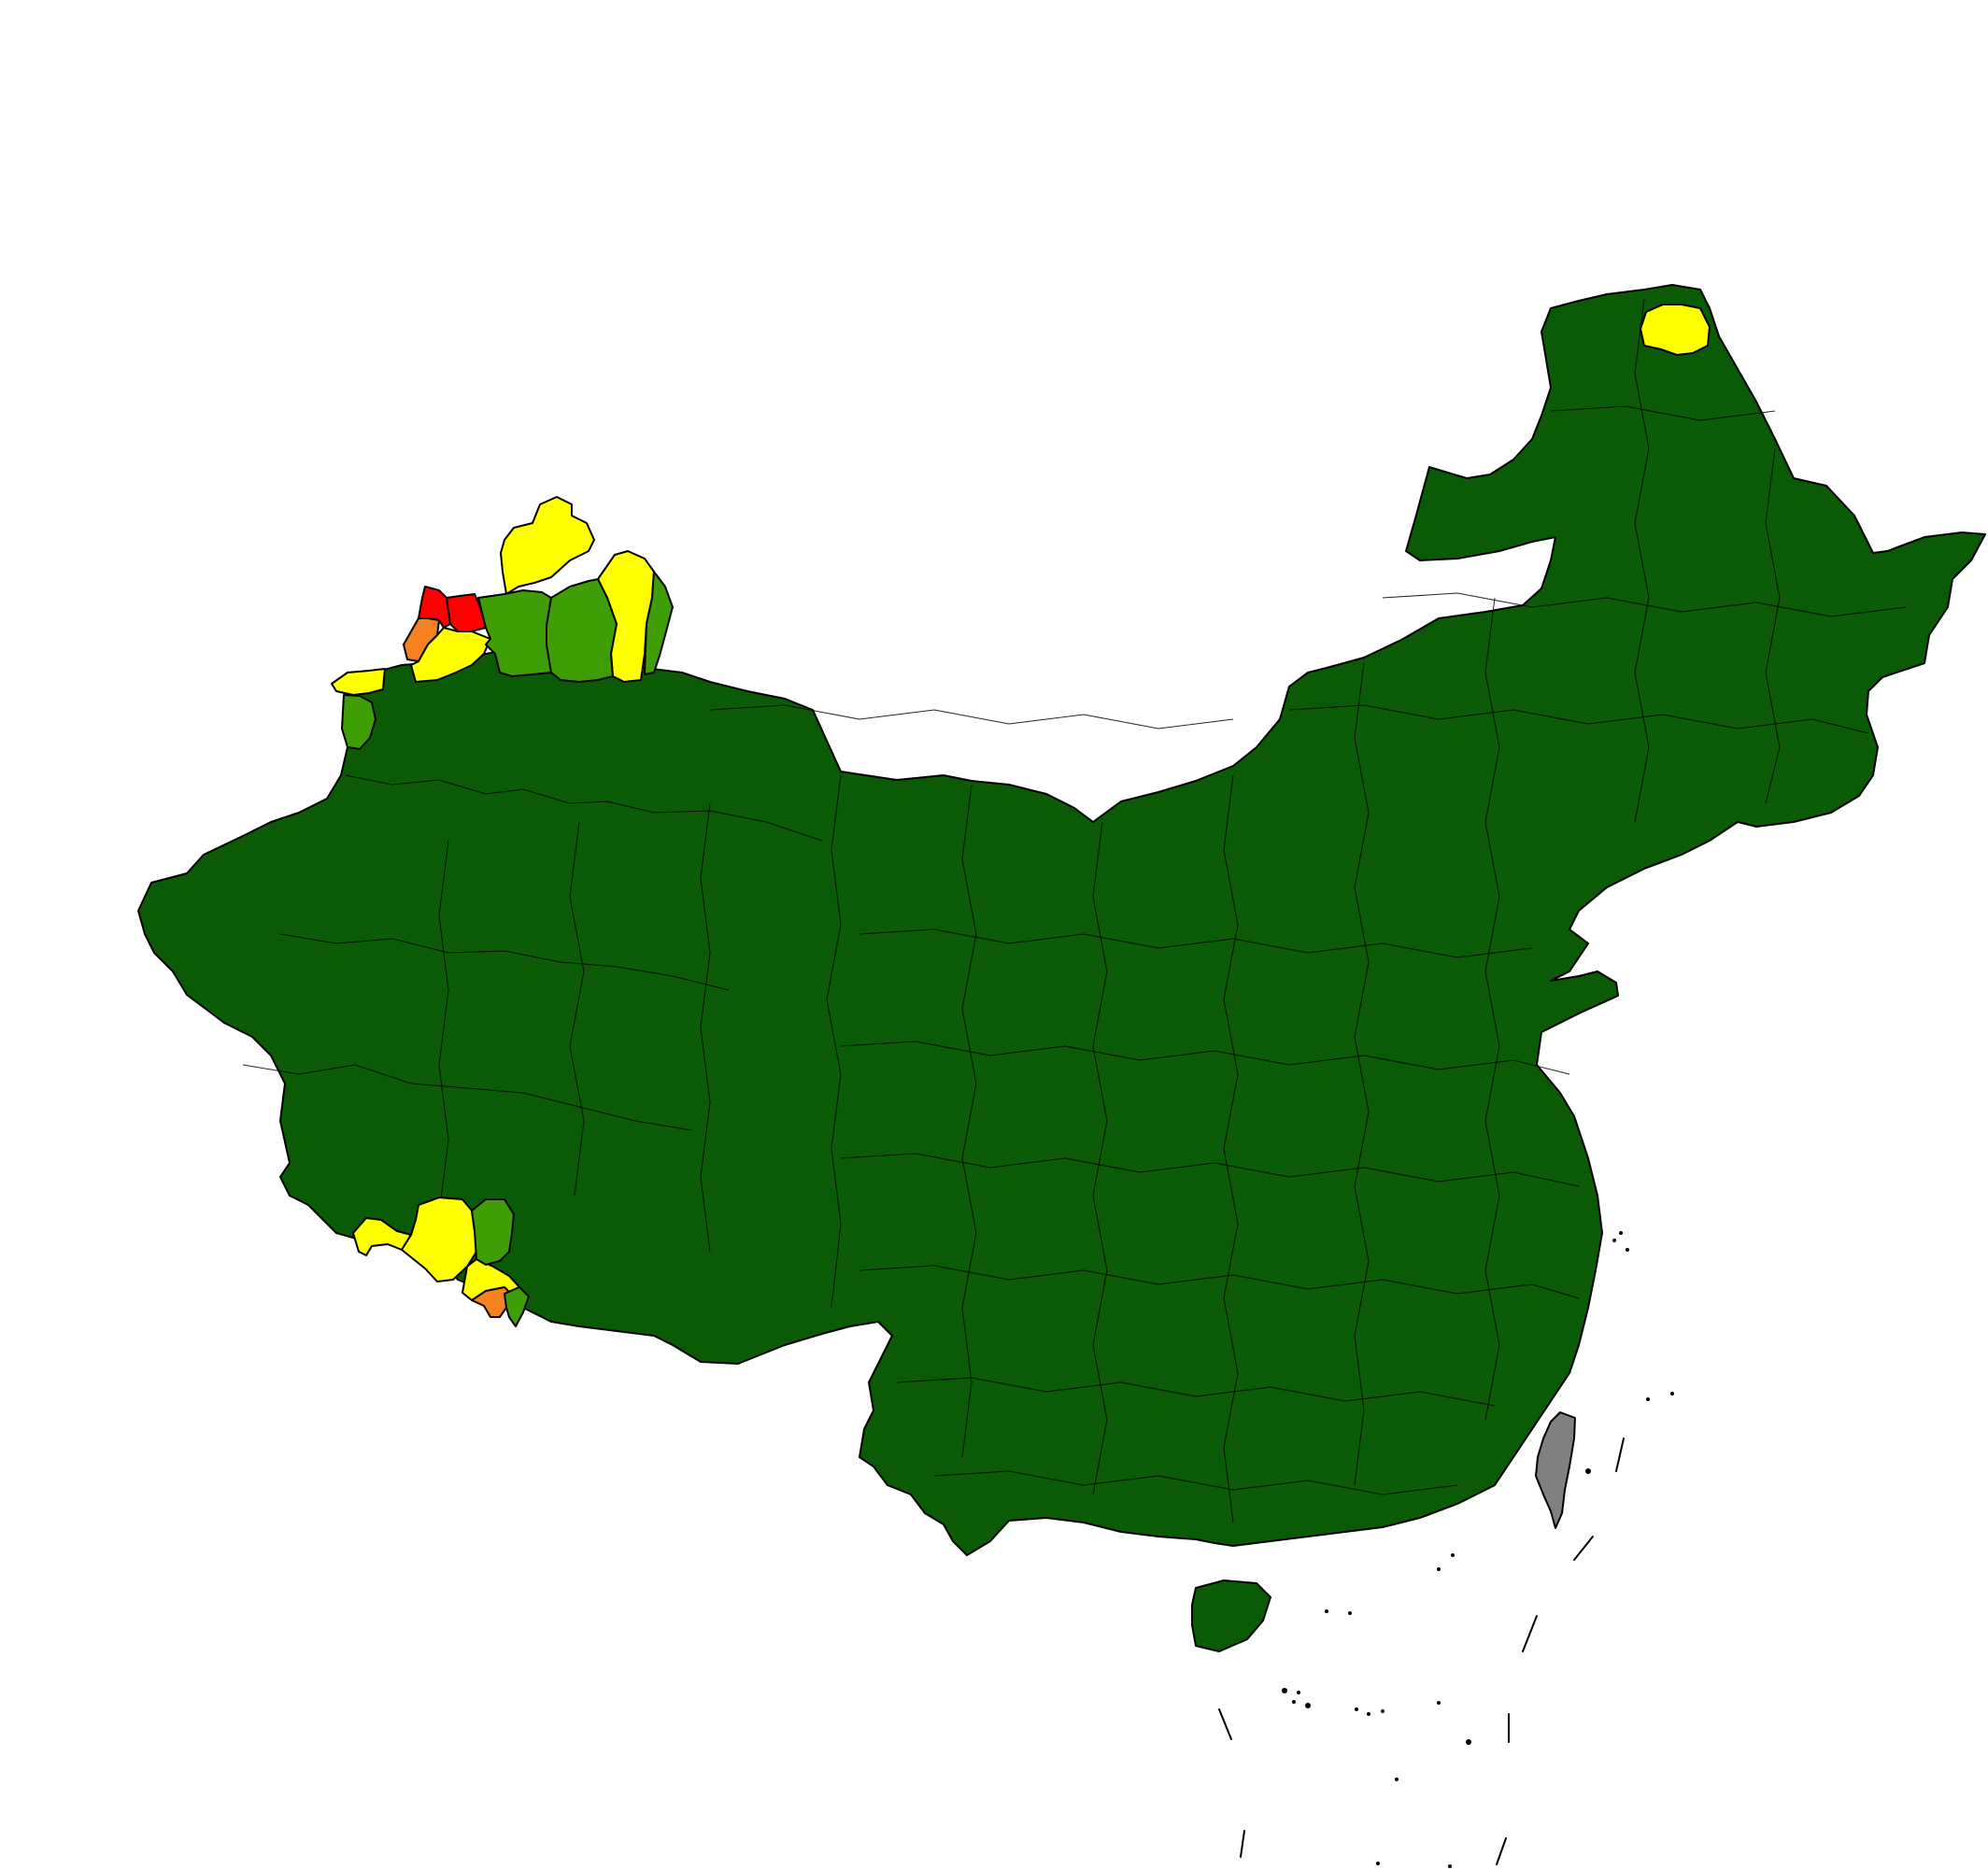  What do you see at coordinates (582, 630) in the screenshot?
I see `nw-green-county-b` at bounding box center [582, 630].